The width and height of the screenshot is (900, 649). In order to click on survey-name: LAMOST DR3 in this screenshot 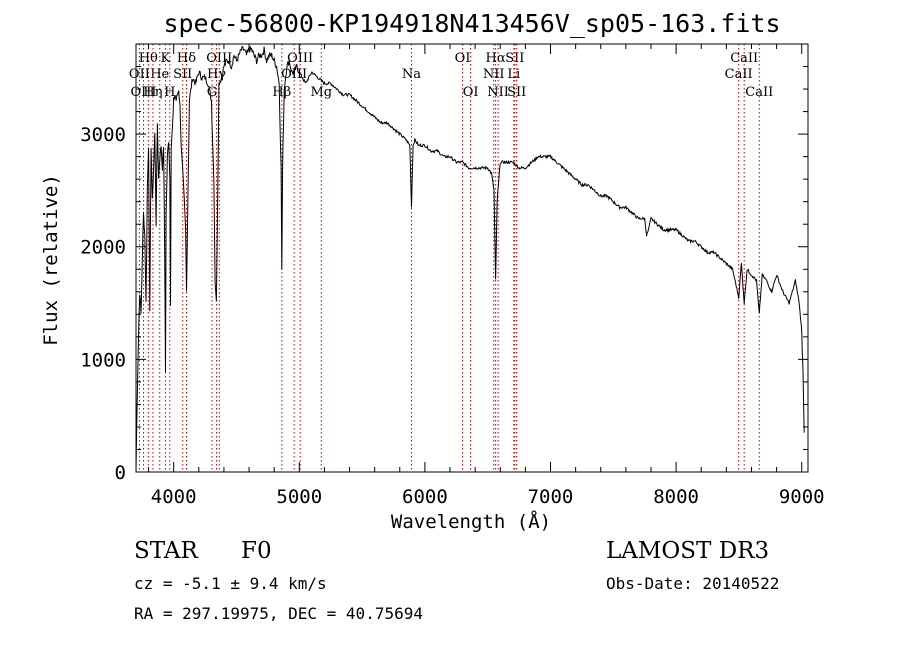, I will do `click(688, 551)`.